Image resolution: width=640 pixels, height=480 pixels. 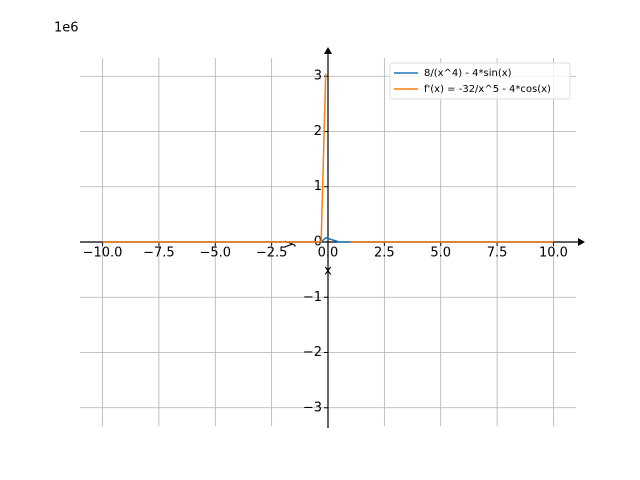 What do you see at coordinates (312, 352) in the screenshot?
I see `y-tick-label: −2` at bounding box center [312, 352].